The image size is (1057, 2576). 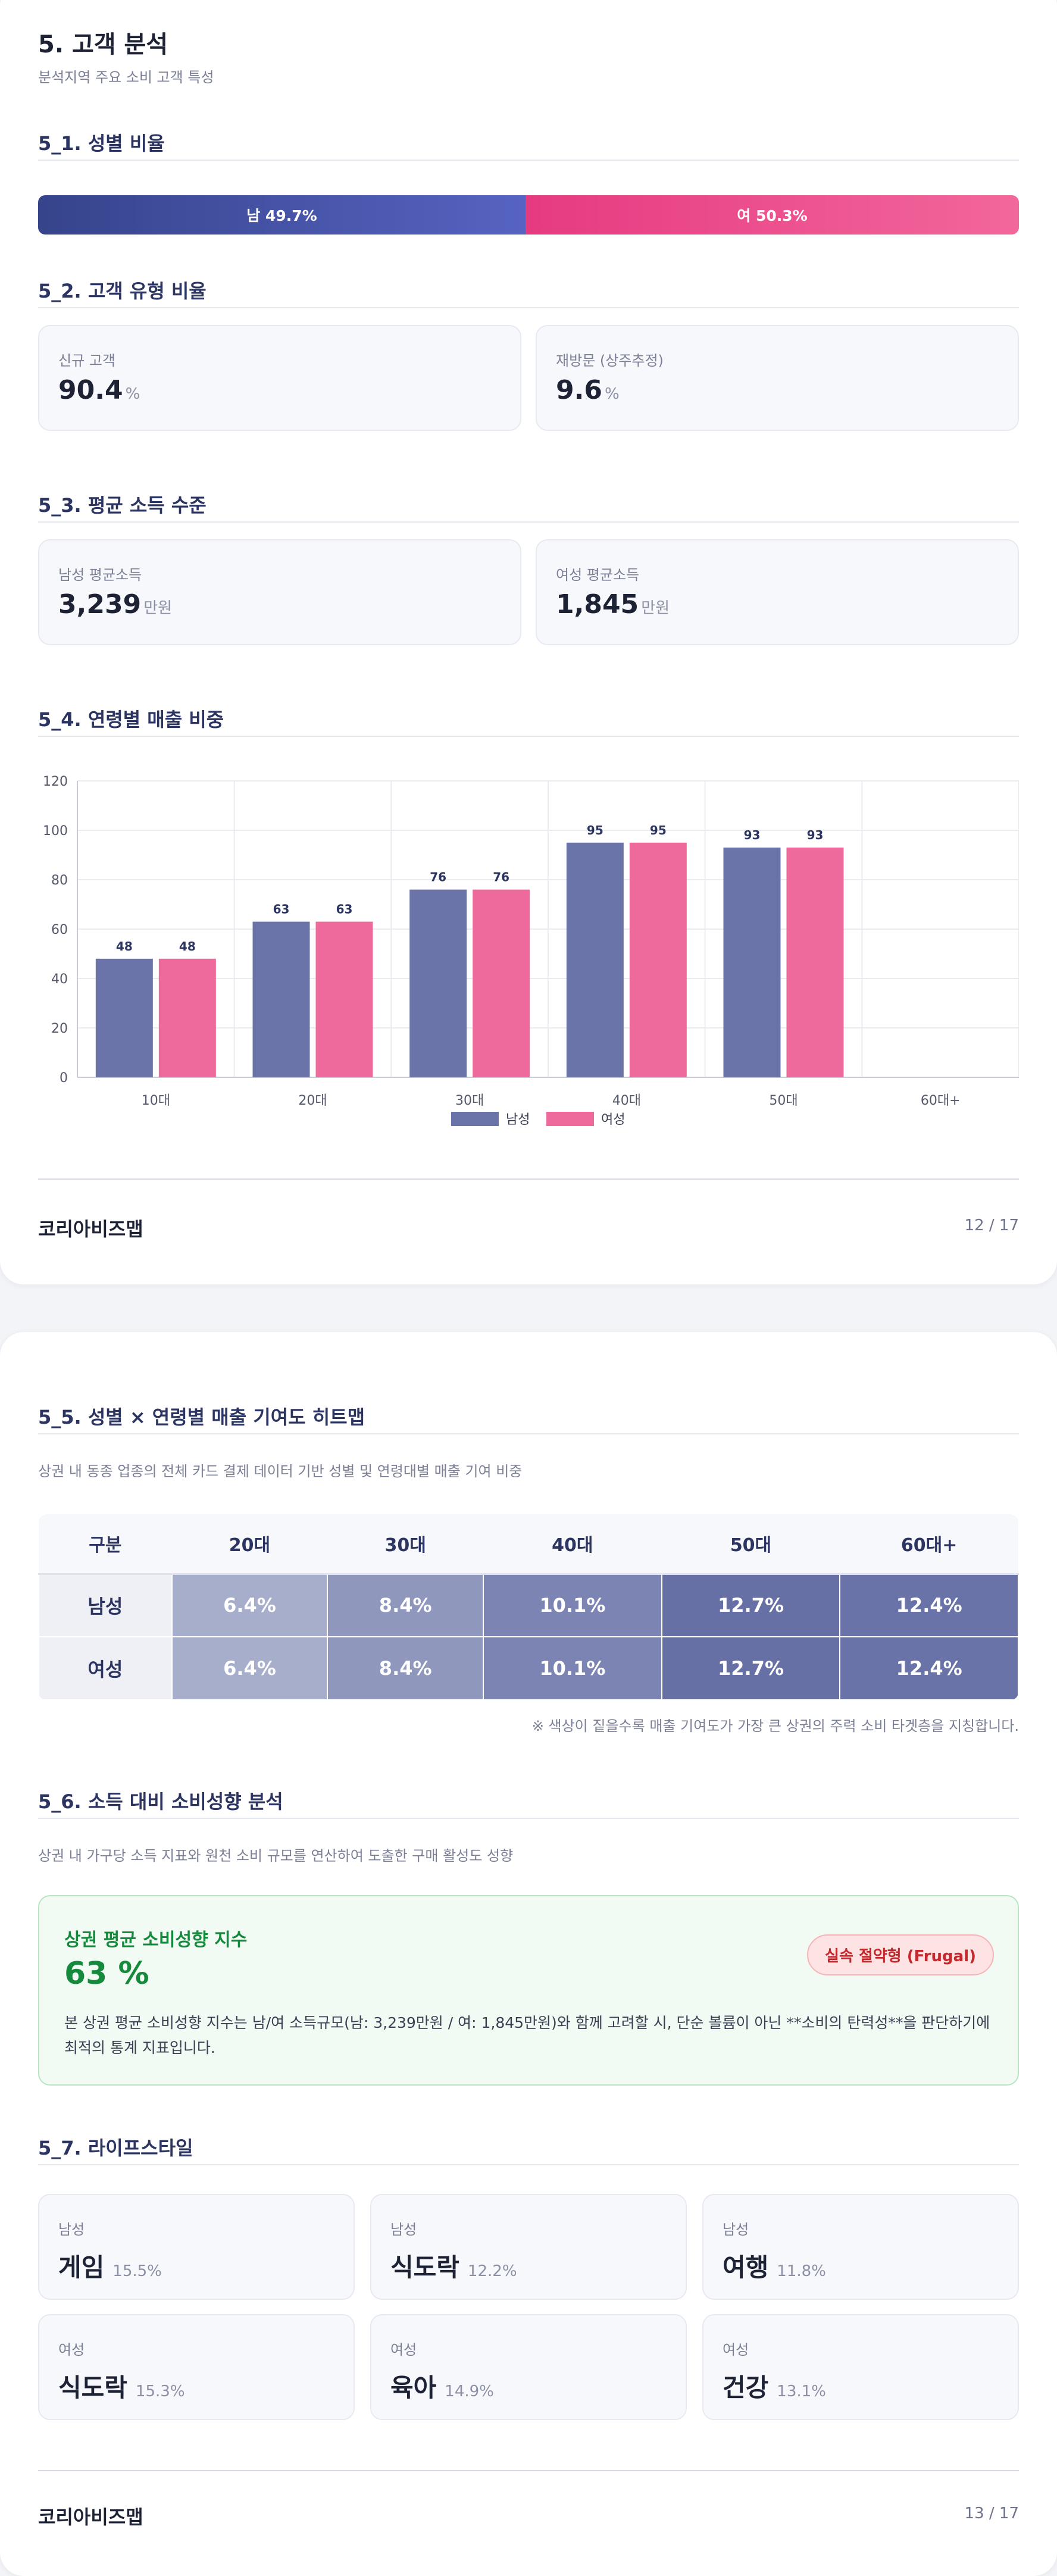 What do you see at coordinates (610, 360) in the screenshot?
I see `revisit-customer-label: 재방문 (상주추정)` at bounding box center [610, 360].